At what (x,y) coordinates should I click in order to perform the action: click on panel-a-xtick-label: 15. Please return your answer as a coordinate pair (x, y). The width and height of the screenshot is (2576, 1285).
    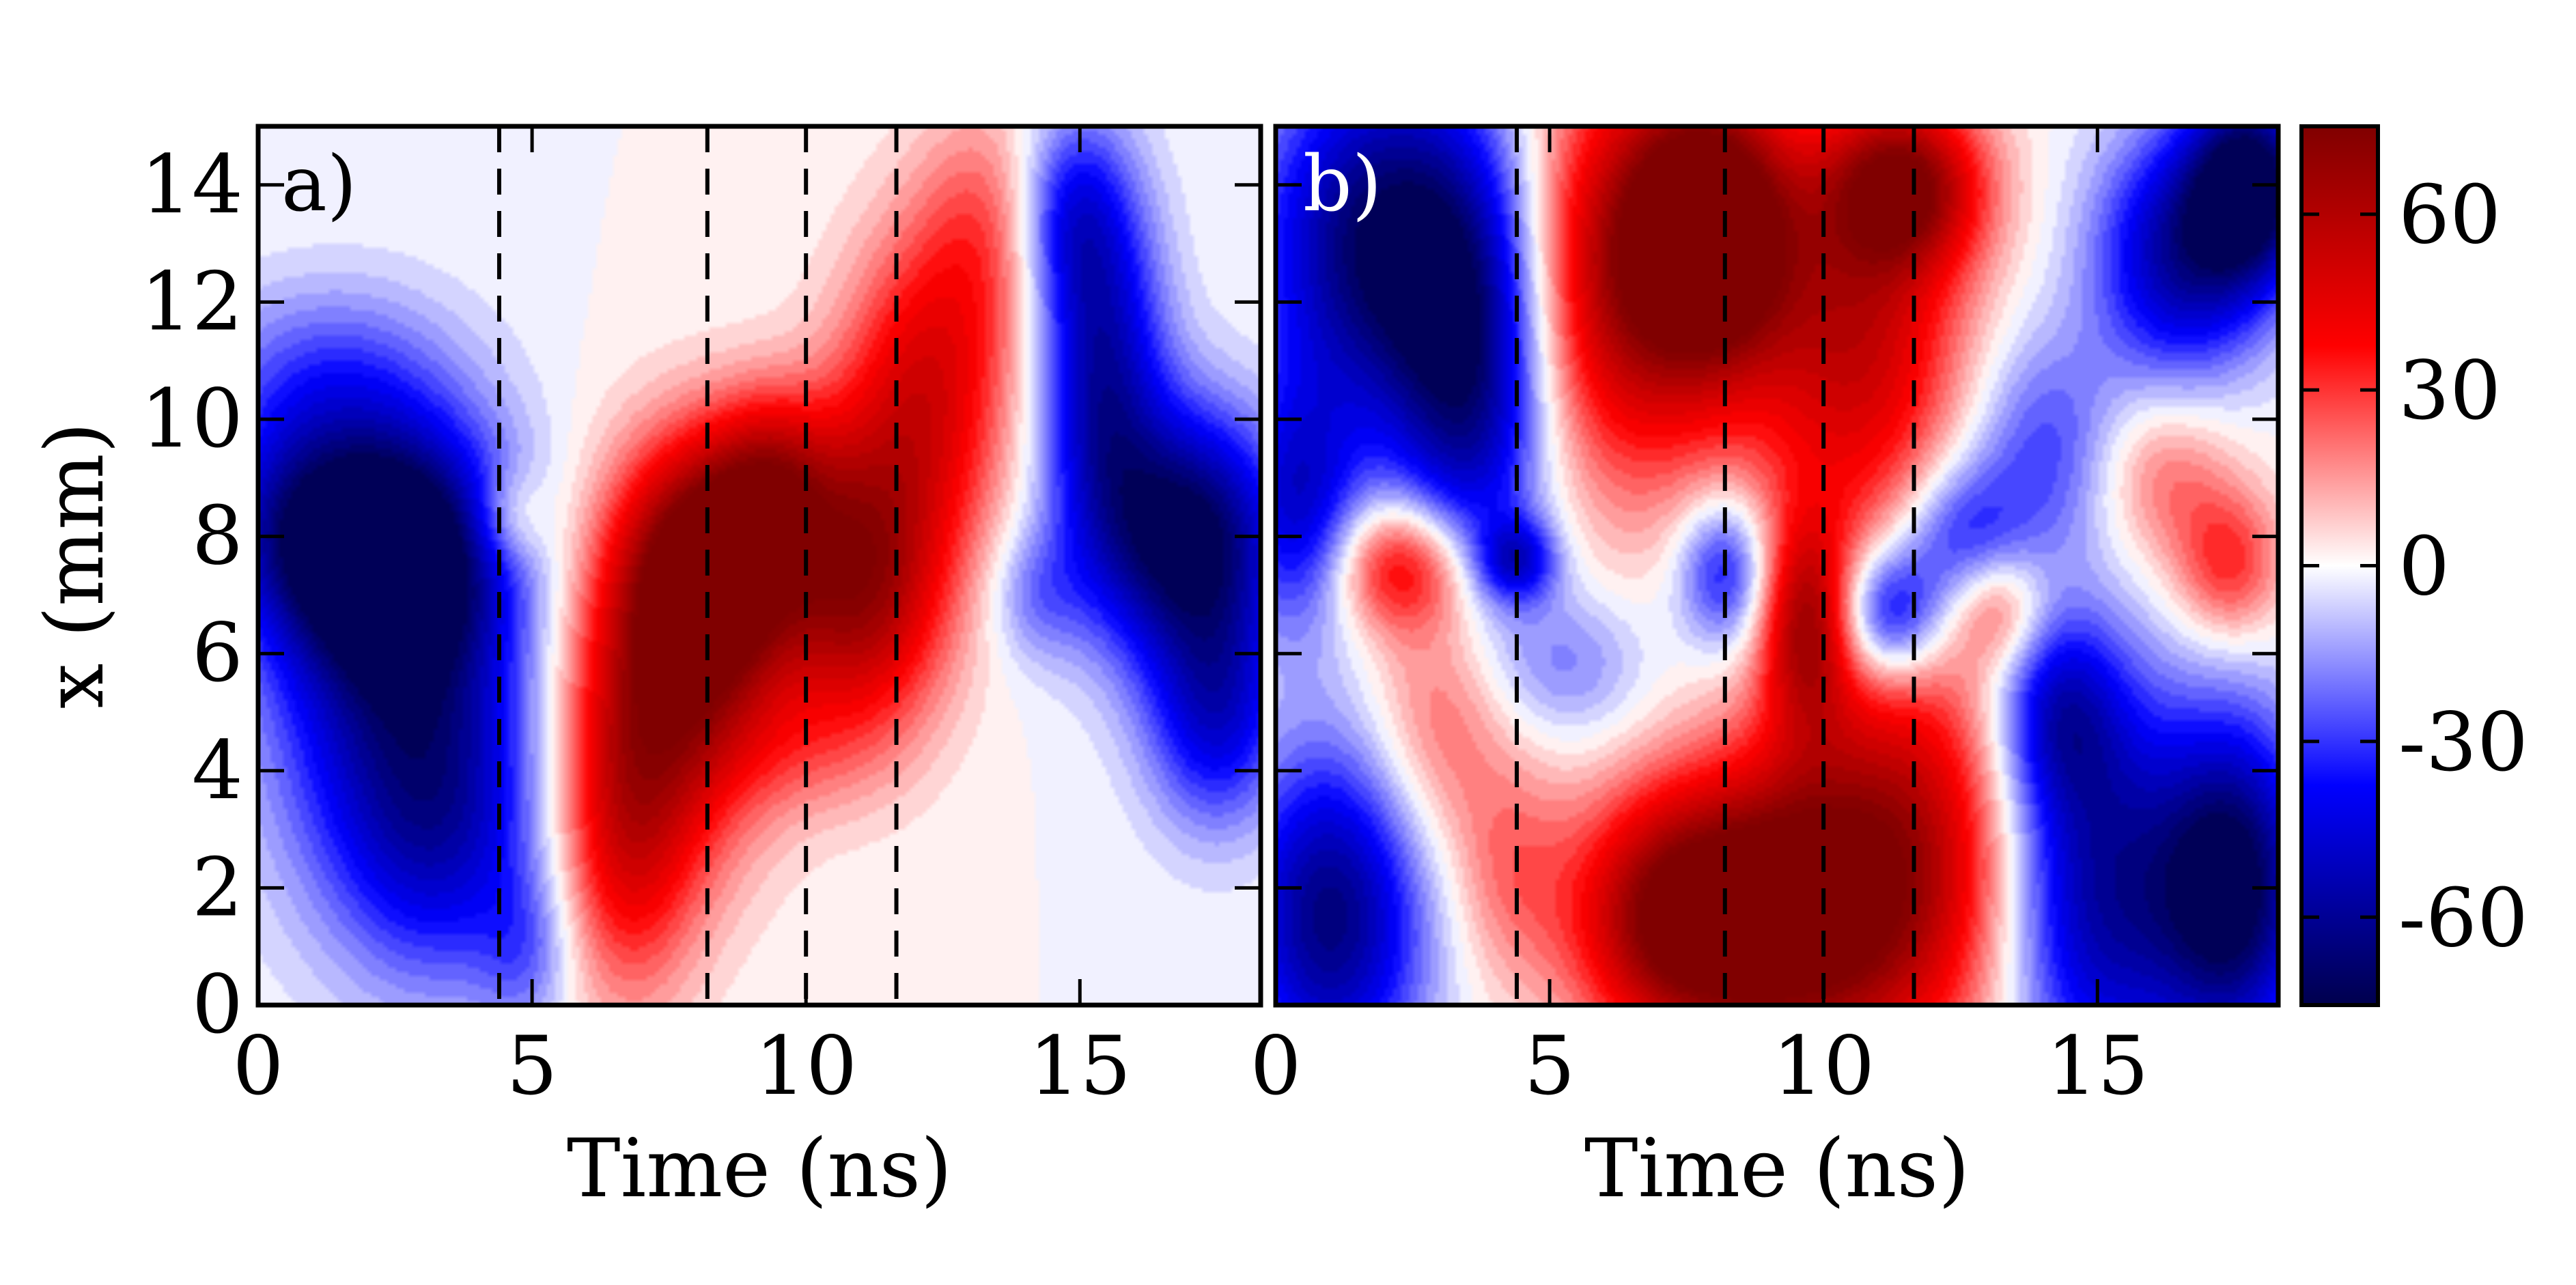
    Looking at the image, I should click on (1079, 1066).